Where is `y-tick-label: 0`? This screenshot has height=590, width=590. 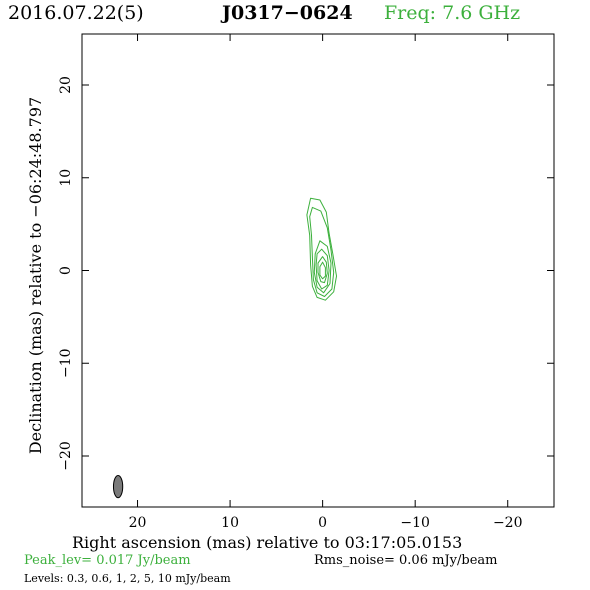 y-tick-label: 0 is located at coordinates (66, 270).